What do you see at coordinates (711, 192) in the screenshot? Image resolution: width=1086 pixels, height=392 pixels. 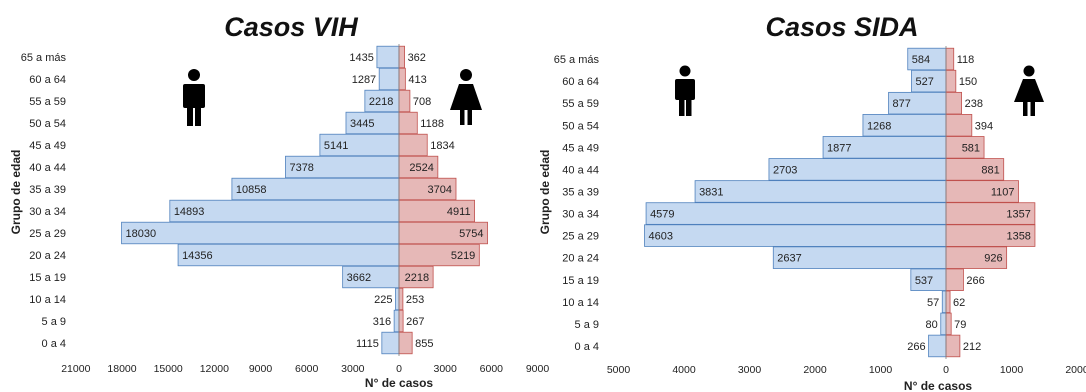 I see `data-label: 3831` at bounding box center [711, 192].